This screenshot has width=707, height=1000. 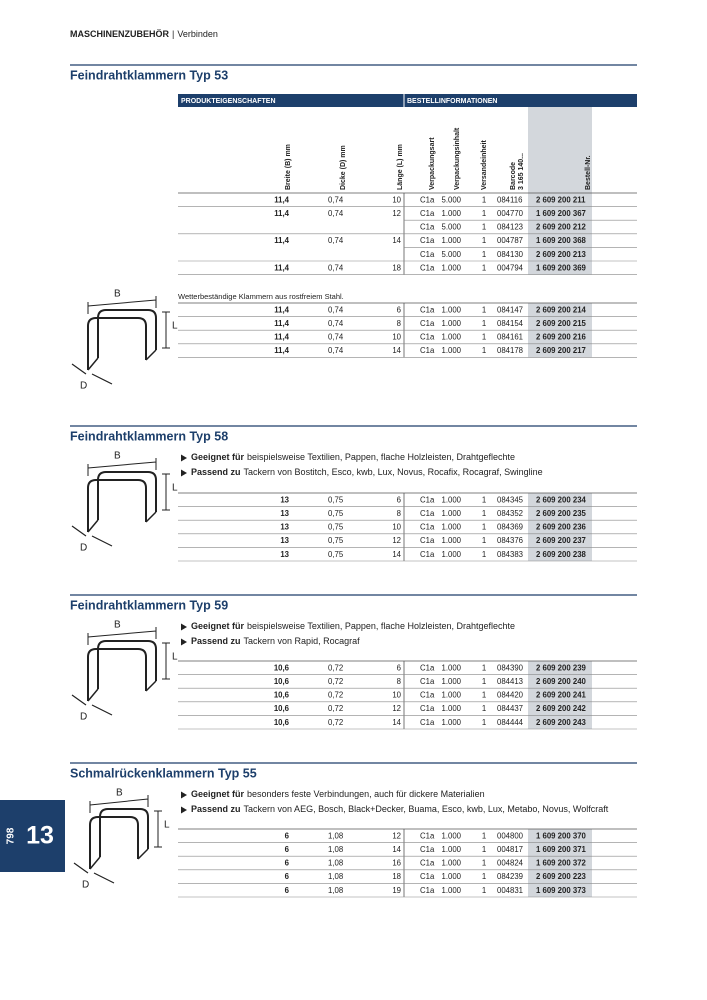 What do you see at coordinates (117, 343) in the screenshot?
I see `staple-front` at bounding box center [117, 343].